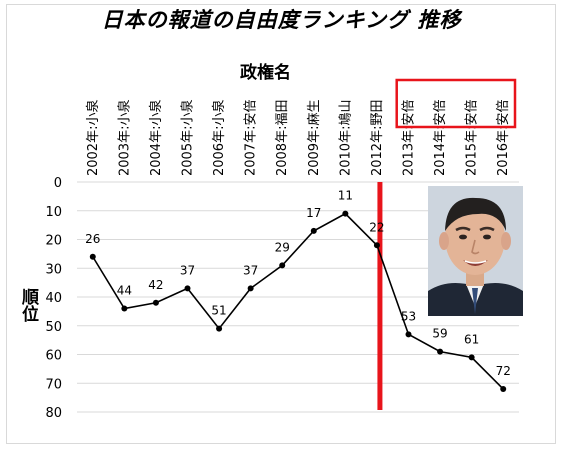 The height and width of the screenshot is (450, 563). Describe the element at coordinates (28, 305) in the screenshot. I see `y-axis-title: 順位` at that location.